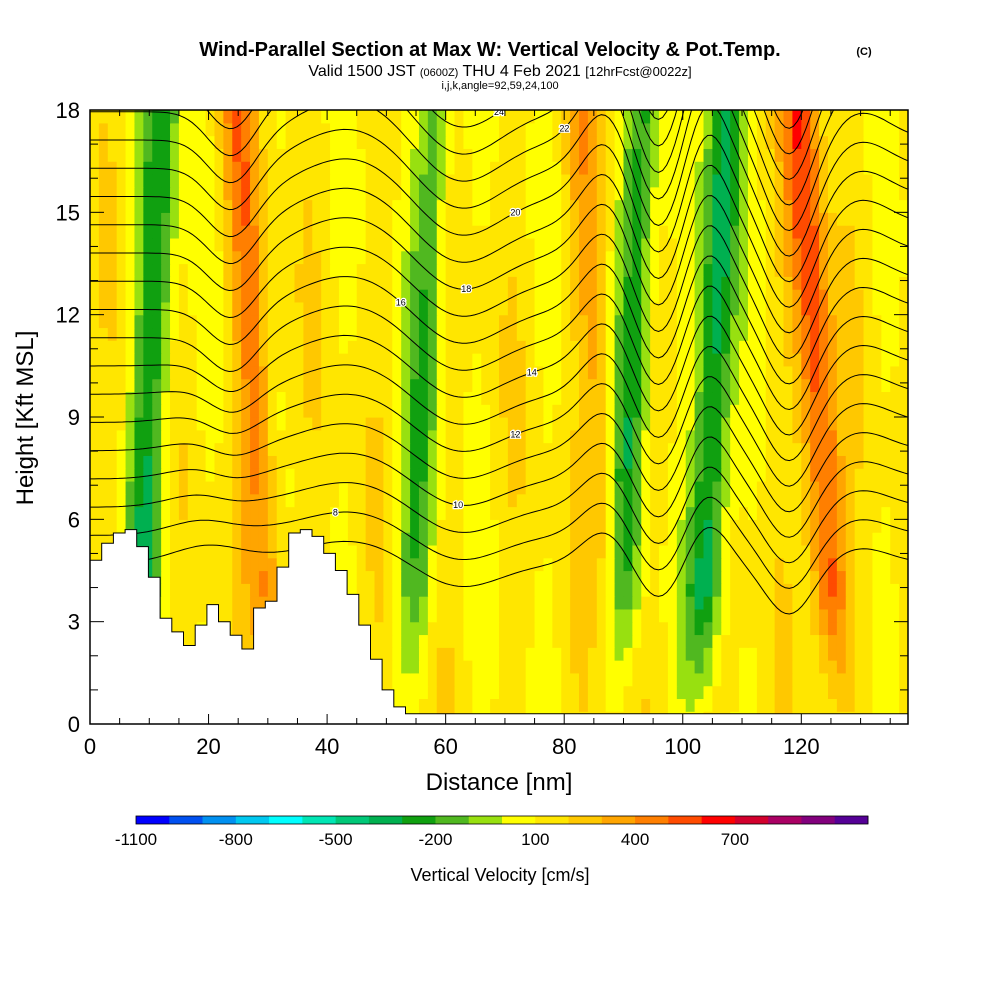  What do you see at coordinates (466, 289) in the screenshot?
I see `theta-contour-label: 18` at bounding box center [466, 289].